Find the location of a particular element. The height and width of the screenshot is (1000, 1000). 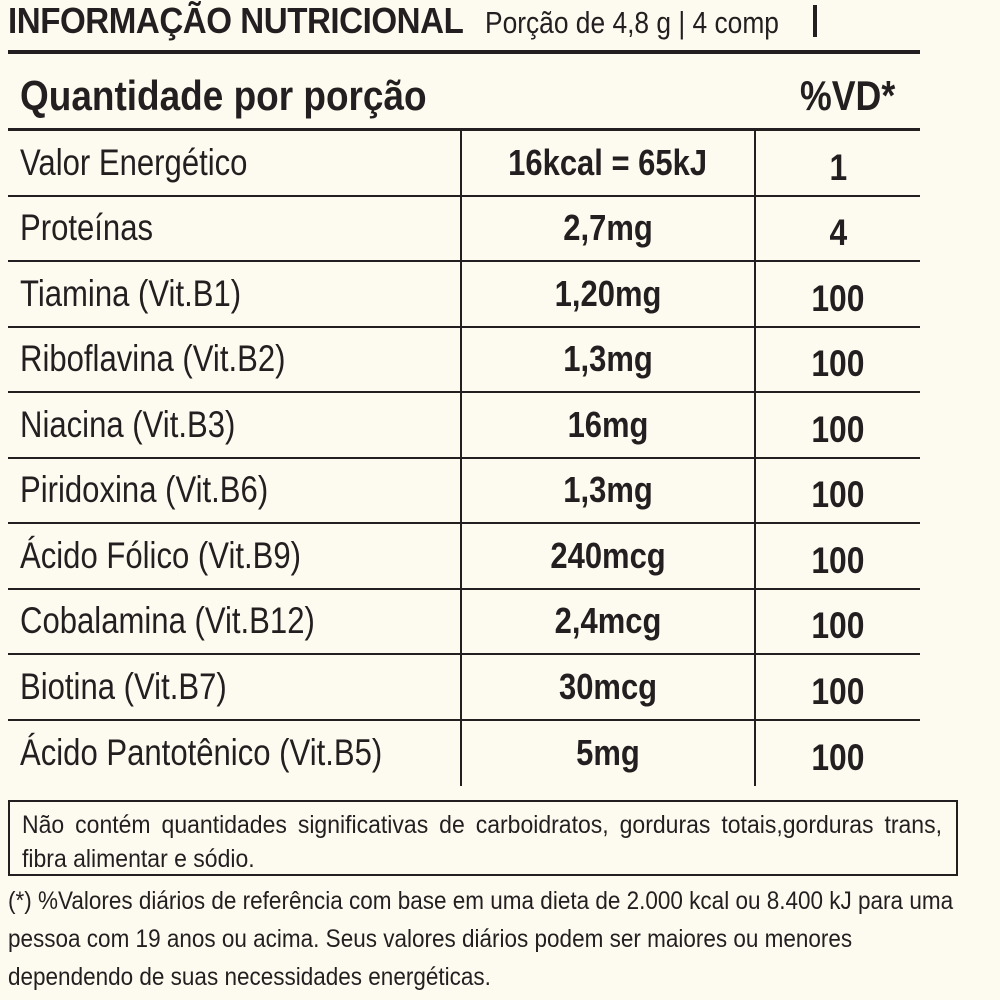

nutrient-name: Valor Energético is located at coordinates (134, 162).